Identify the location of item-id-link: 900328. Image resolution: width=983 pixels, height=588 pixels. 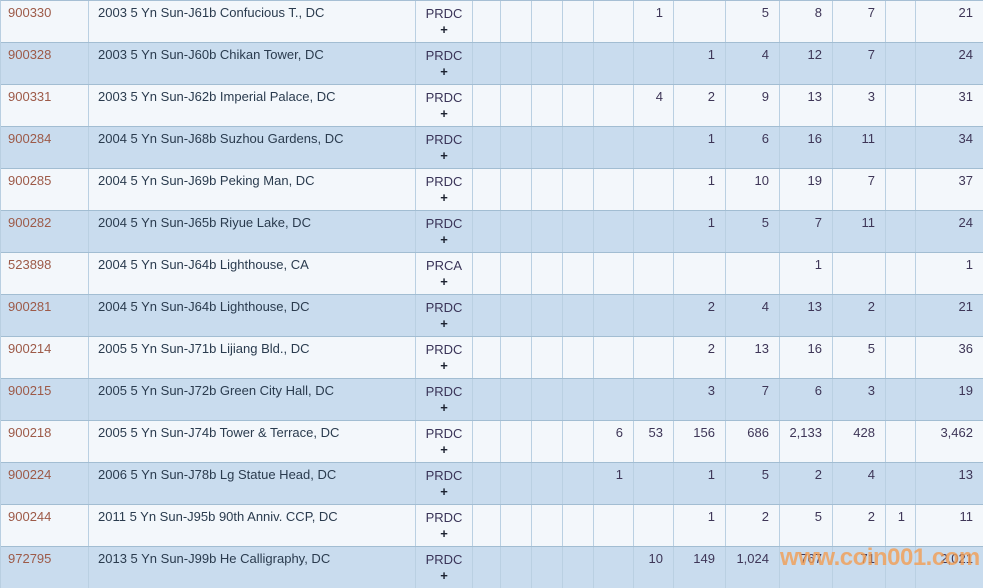
(45, 63).